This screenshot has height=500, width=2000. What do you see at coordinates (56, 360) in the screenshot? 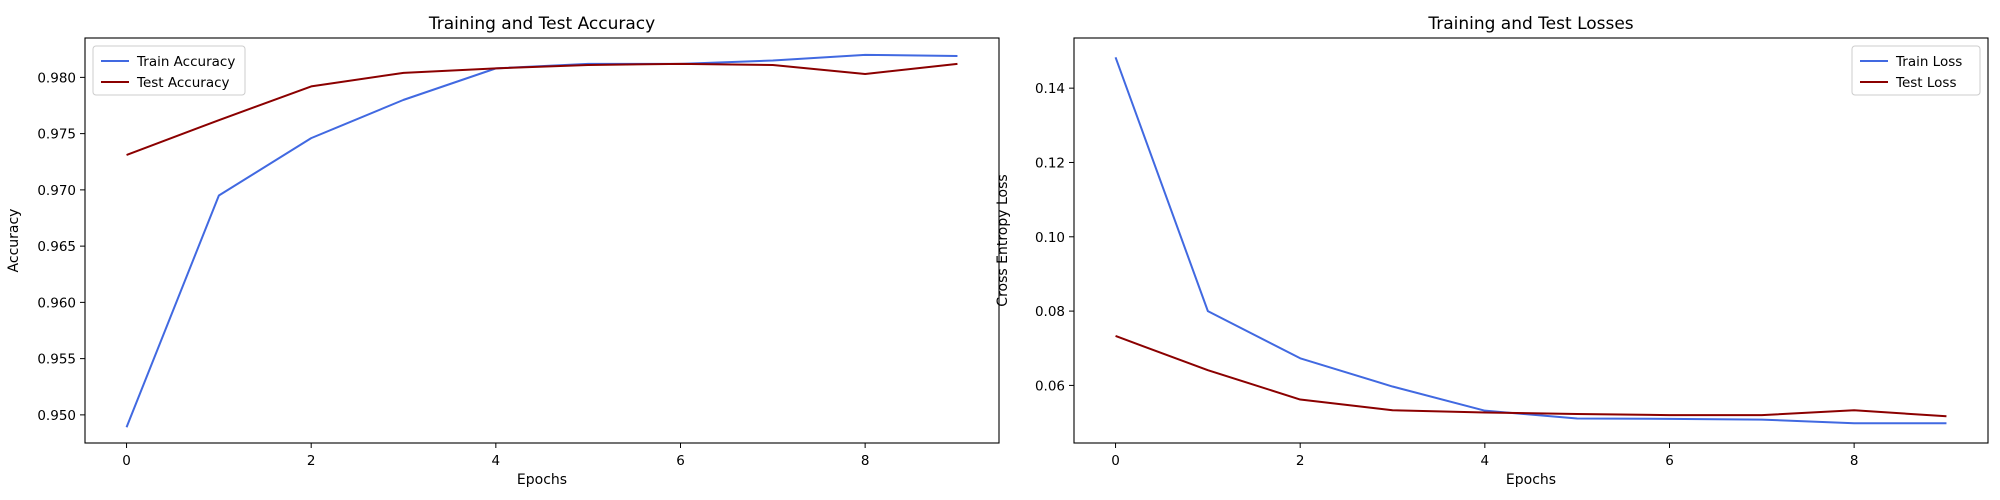
I see `y-tick-label: 0.955` at bounding box center [56, 360].